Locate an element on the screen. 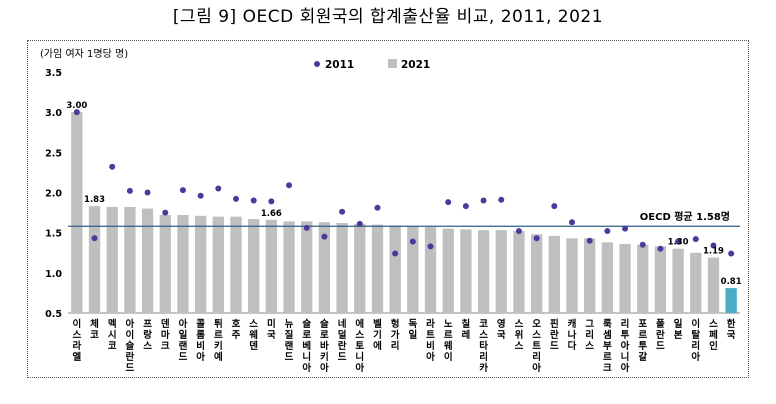 The width and height of the screenshot is (776, 404). y-axis-unit-label: (가임 여자 1명당 명) is located at coordinates (84, 53).